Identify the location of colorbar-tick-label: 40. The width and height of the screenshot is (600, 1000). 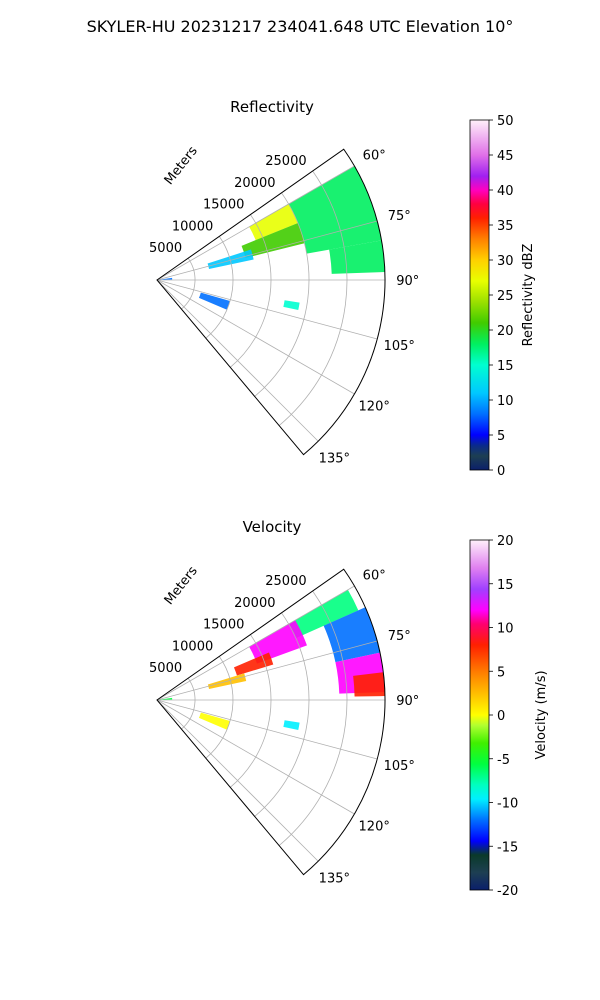
(505, 191).